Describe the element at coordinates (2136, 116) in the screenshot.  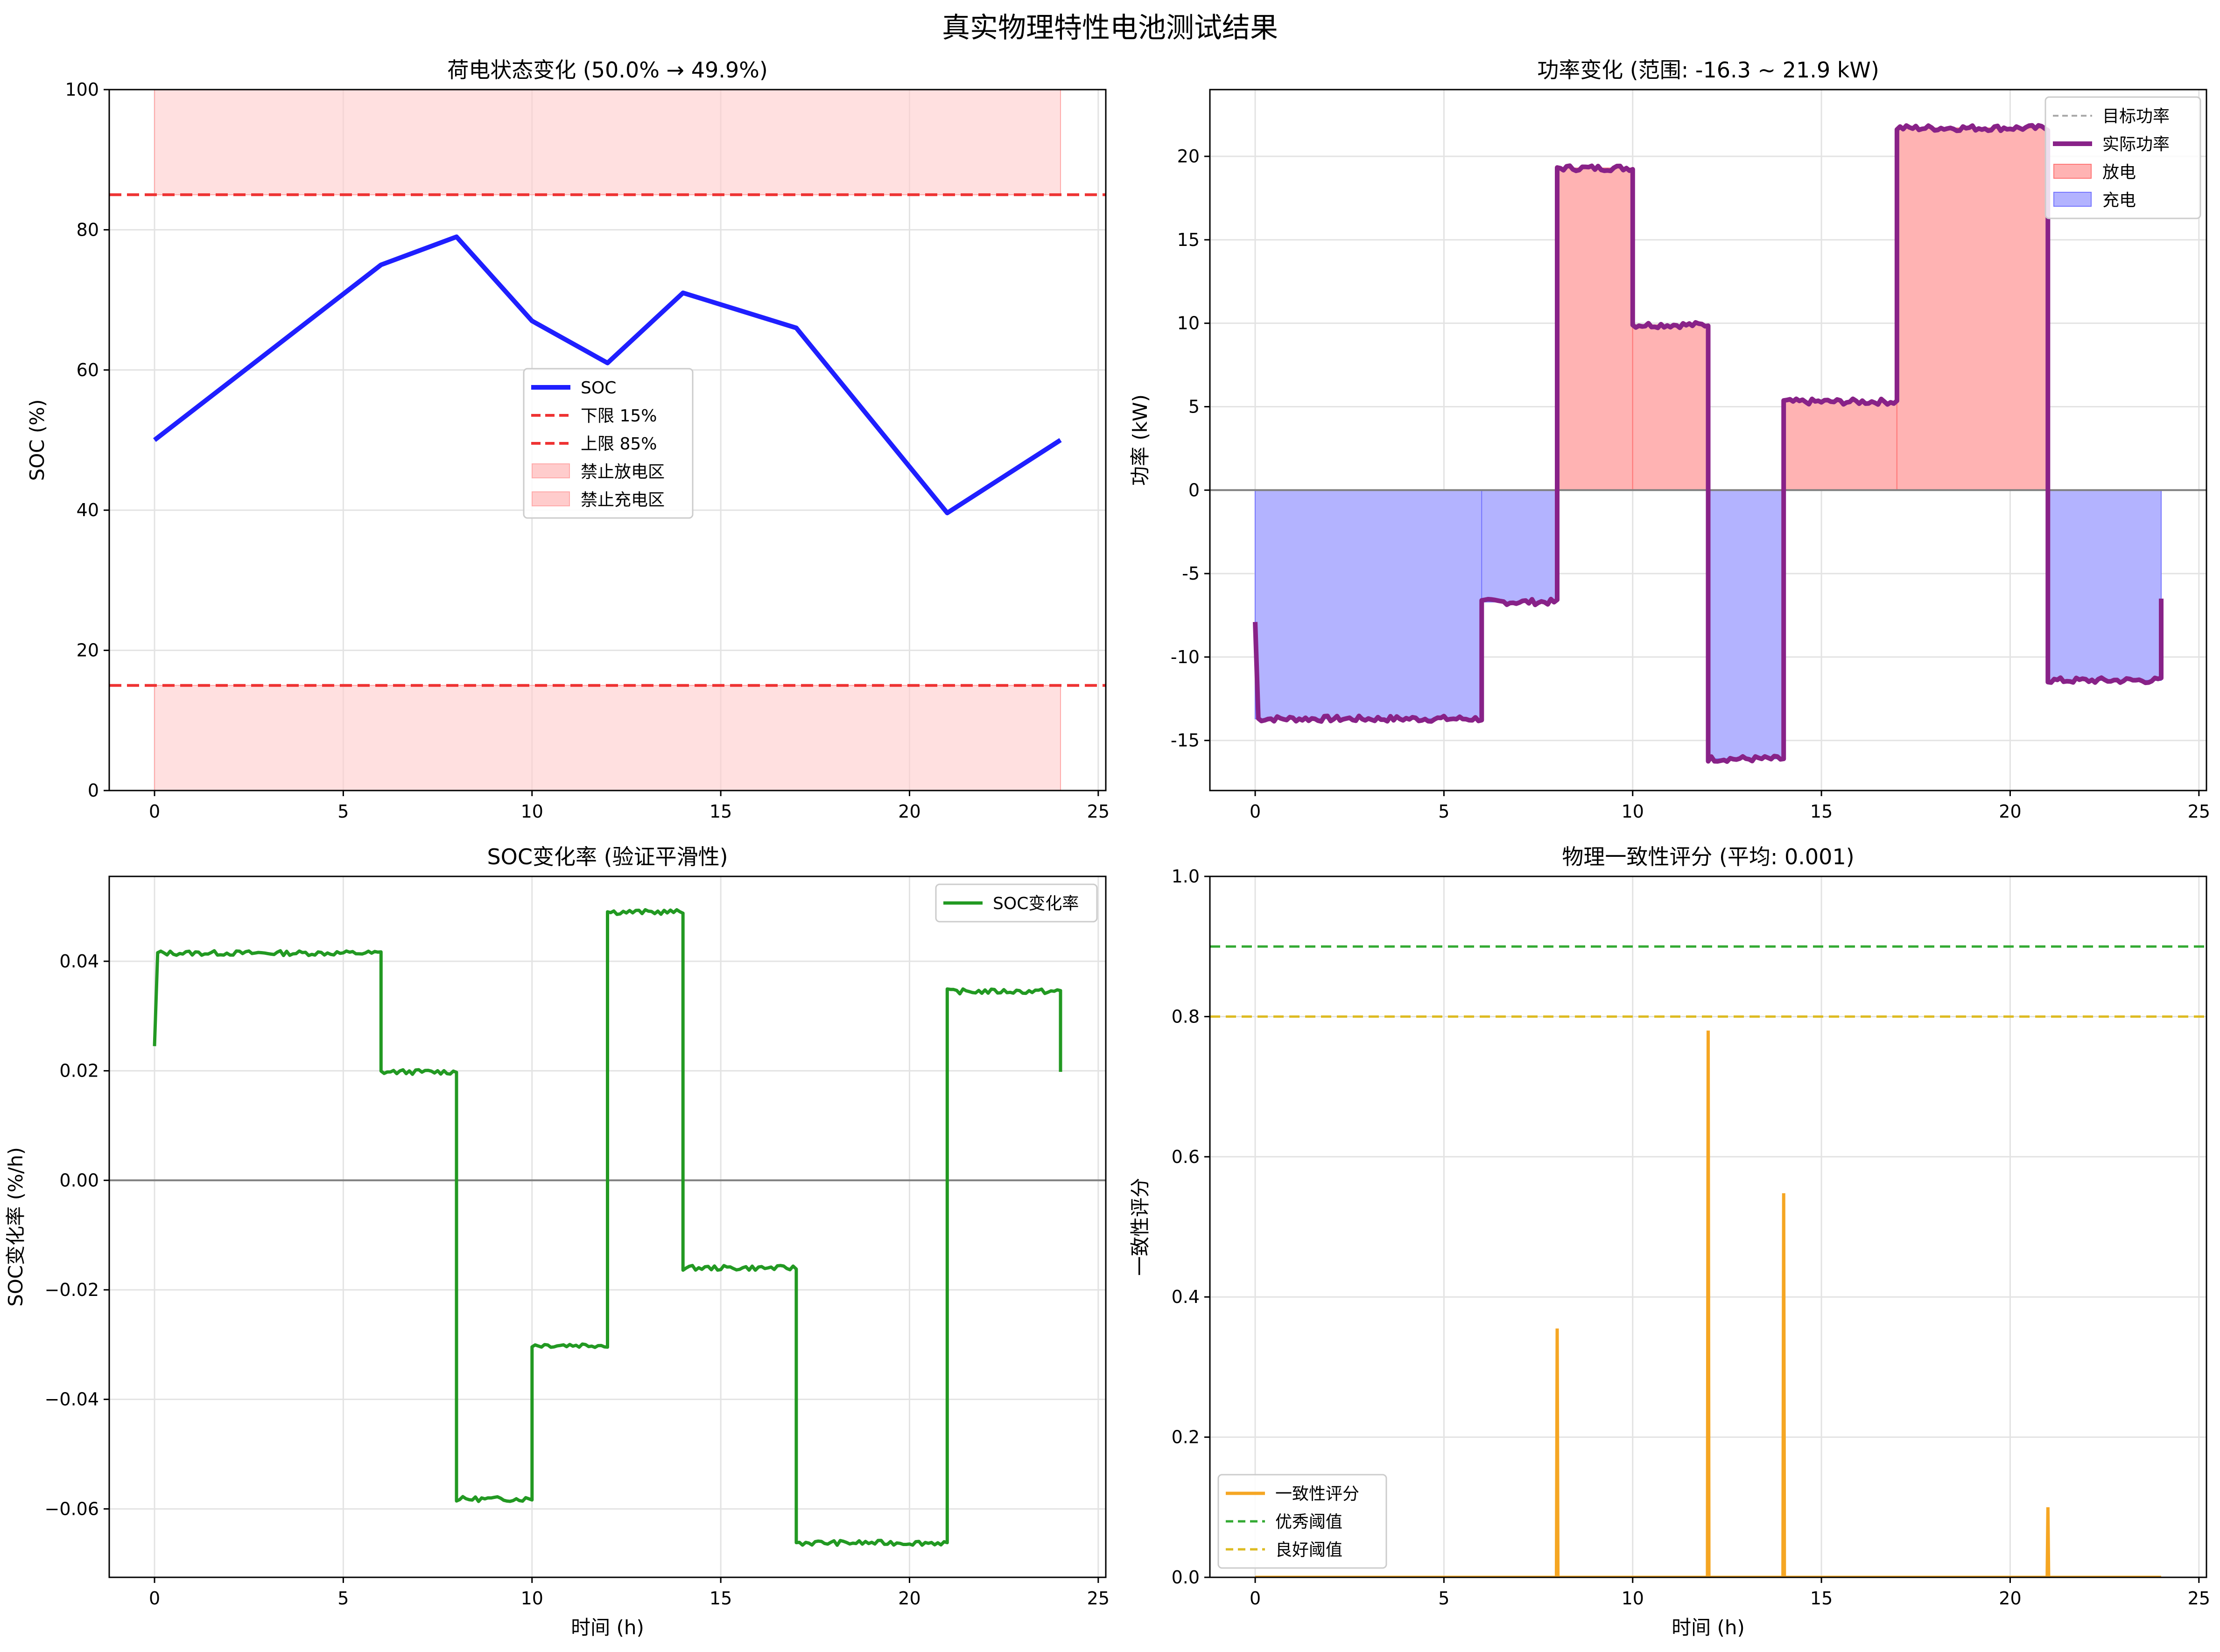
I see `legend-label: 目标功率` at that location.